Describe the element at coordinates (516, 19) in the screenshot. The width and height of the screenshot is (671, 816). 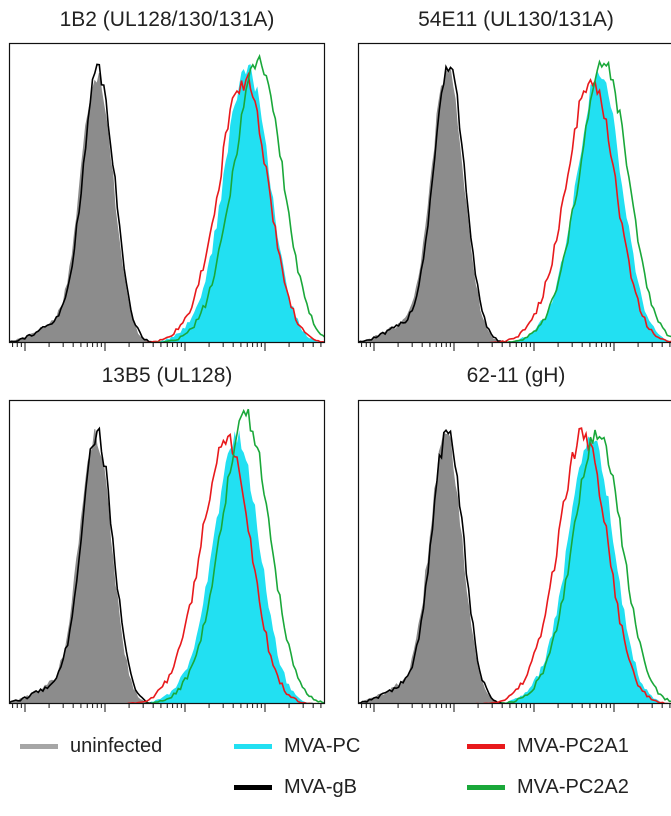
I see `panel-title: 54E11 (UL130/131A)` at that location.